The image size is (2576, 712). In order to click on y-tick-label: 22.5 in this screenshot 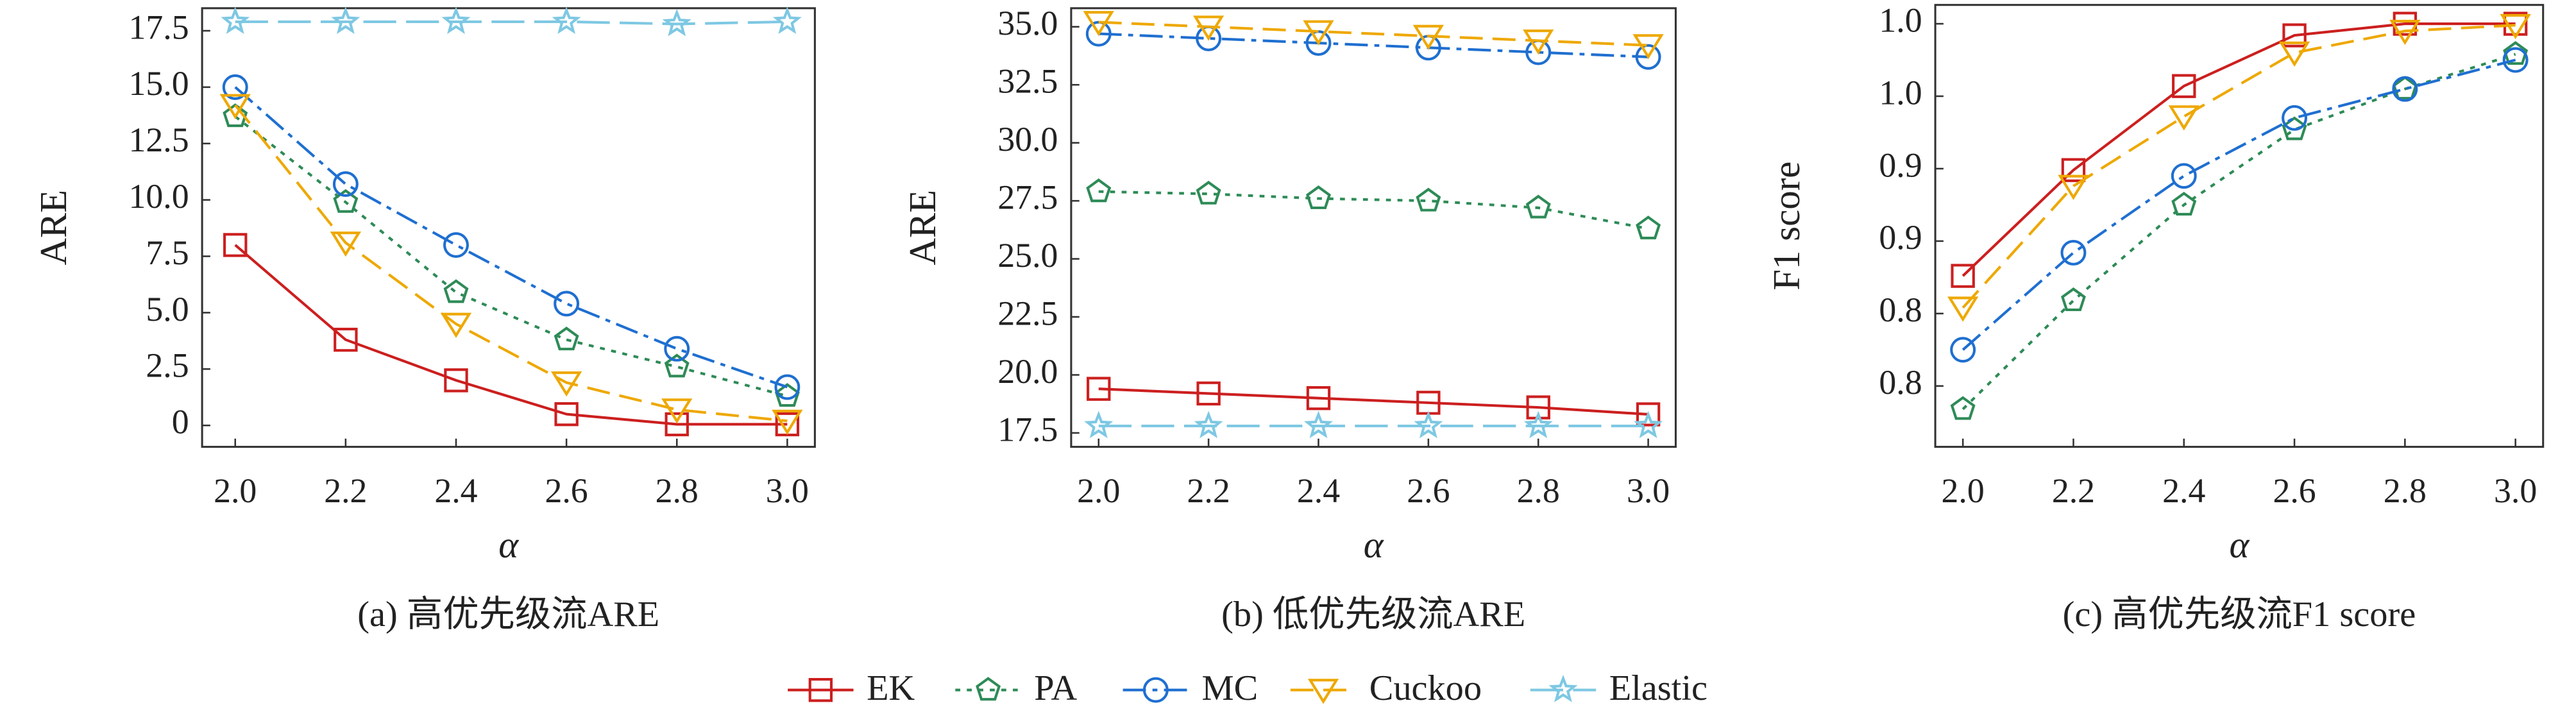, I will do `click(1027, 313)`.